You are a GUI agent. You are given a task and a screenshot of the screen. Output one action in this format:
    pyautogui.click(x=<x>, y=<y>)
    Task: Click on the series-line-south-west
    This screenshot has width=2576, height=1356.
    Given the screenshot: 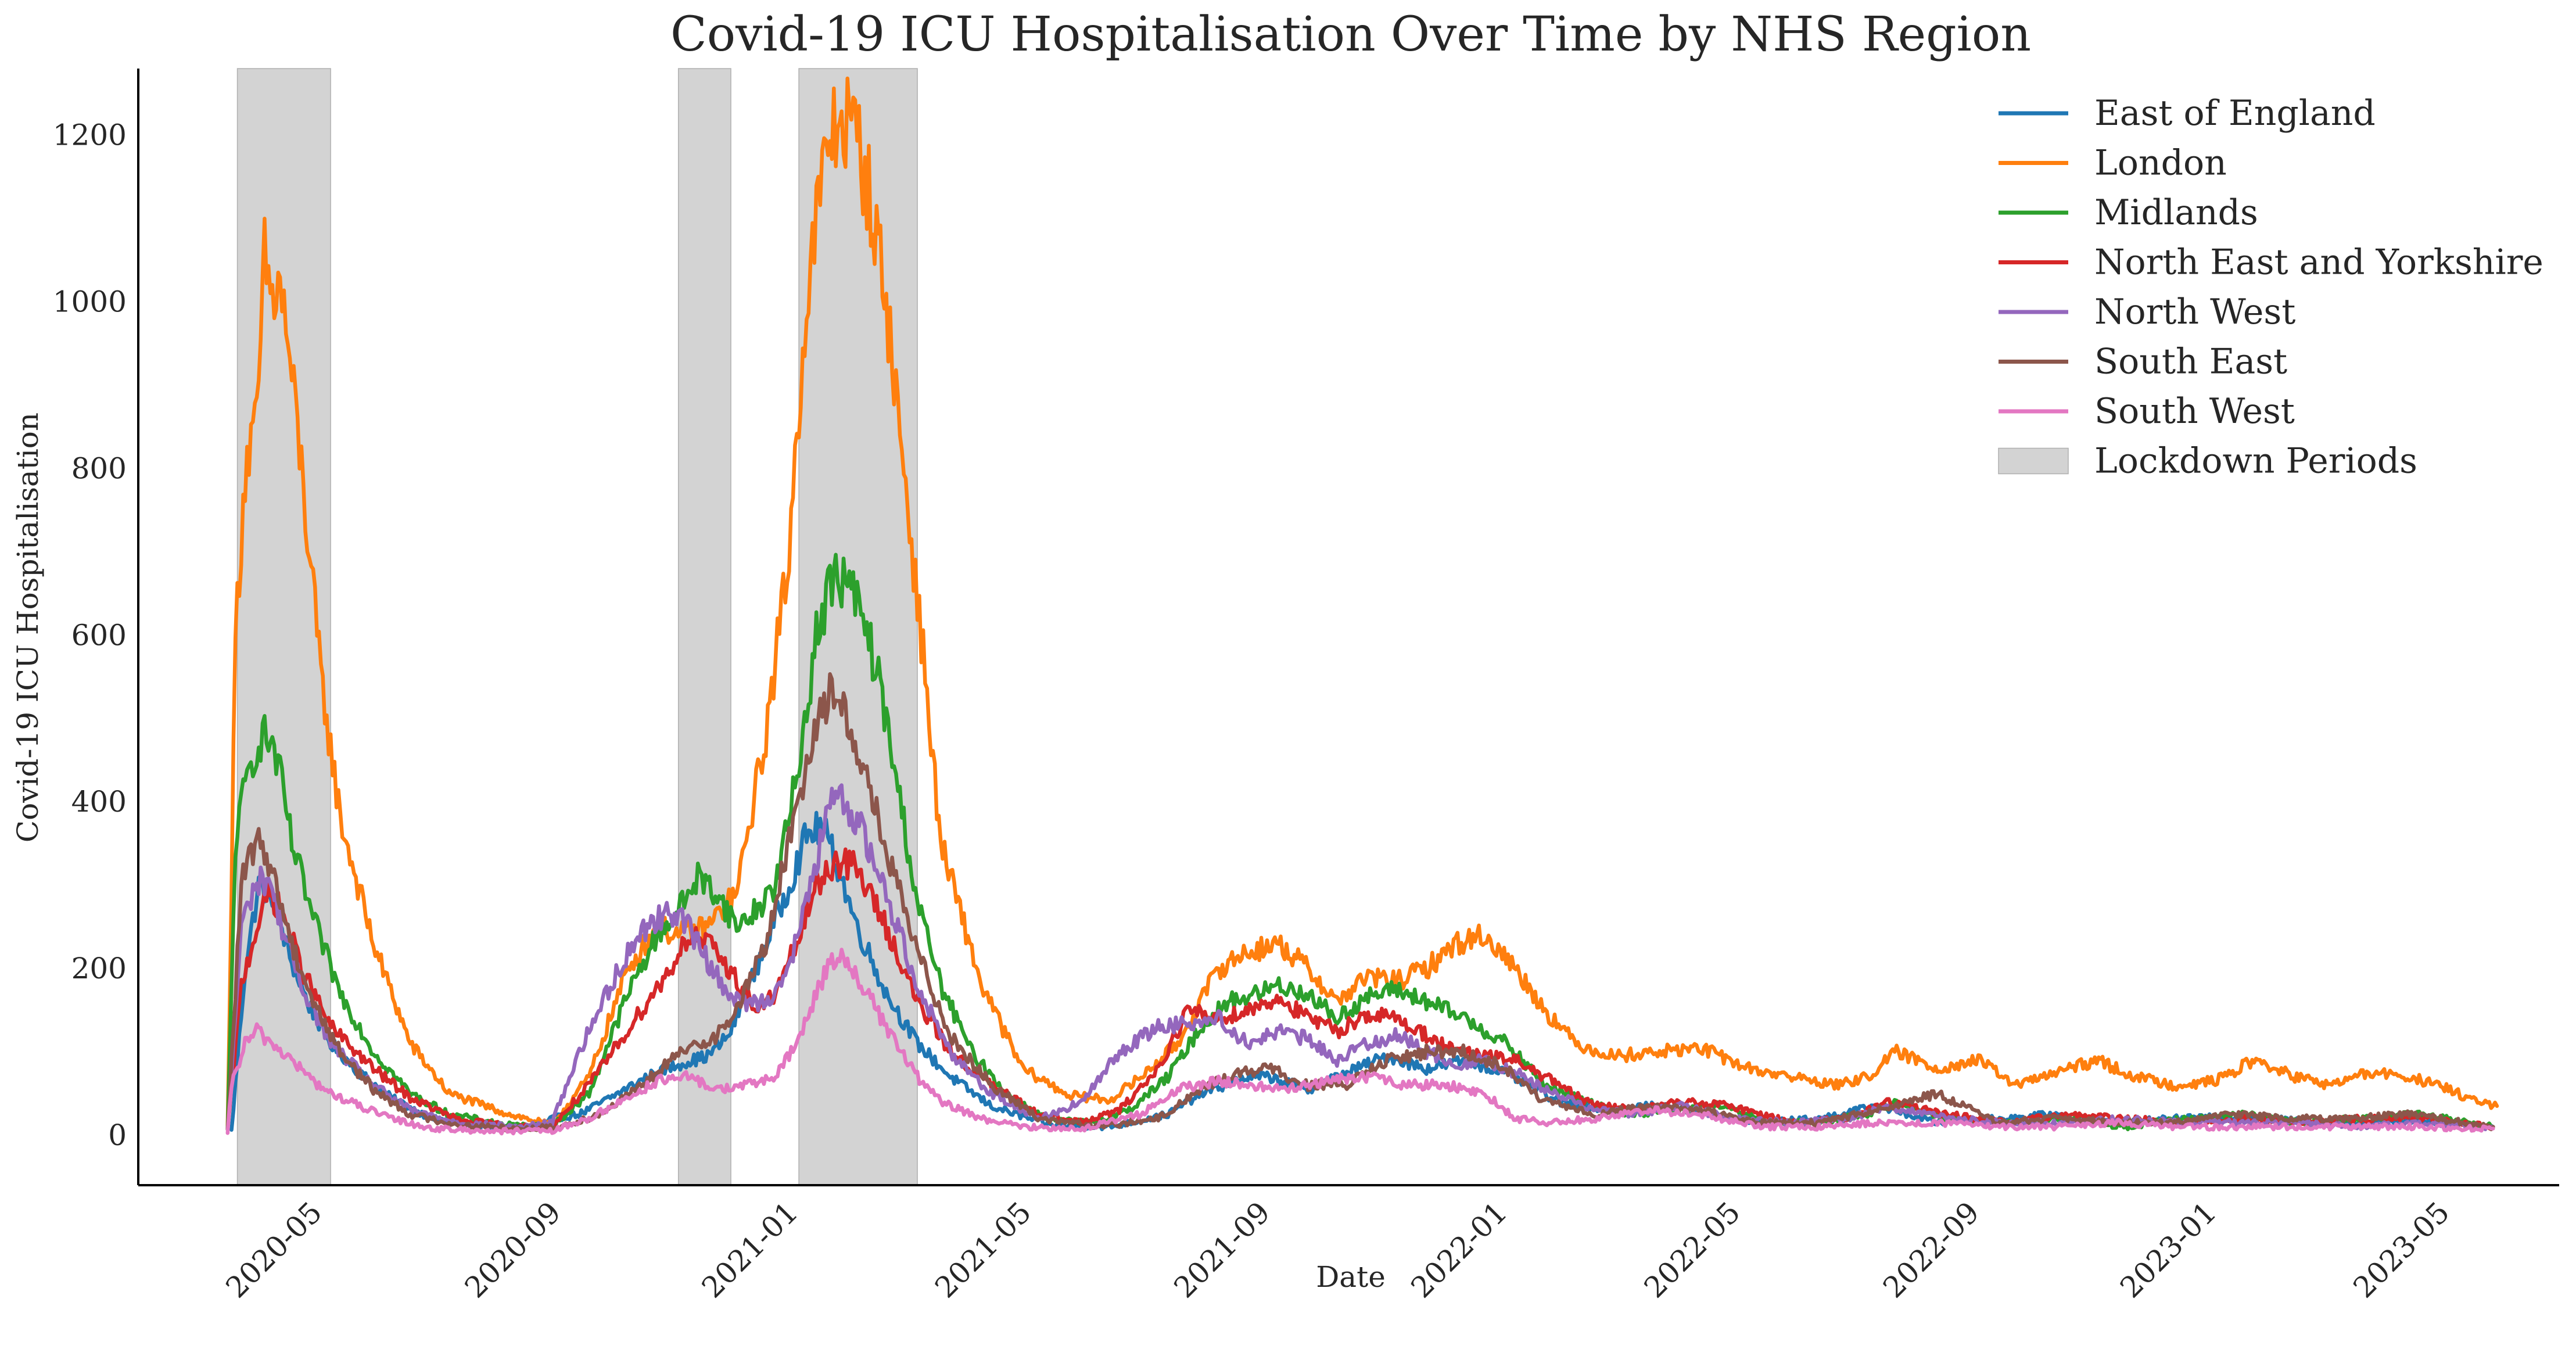 What is the action you would take?
    pyautogui.click(x=1360, y=1042)
    